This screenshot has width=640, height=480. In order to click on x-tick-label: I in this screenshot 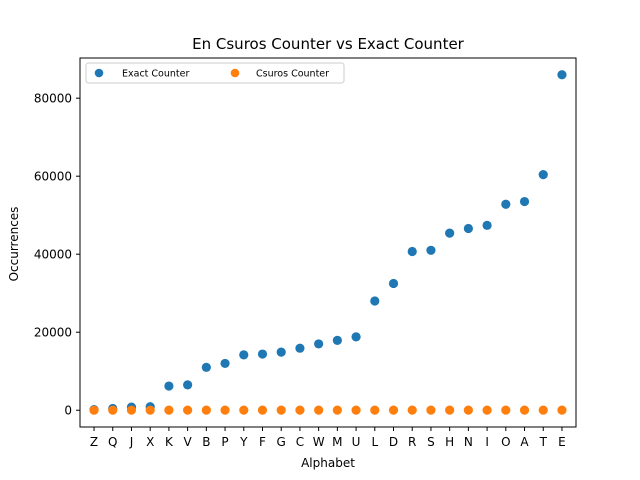, I will do `click(487, 442)`.